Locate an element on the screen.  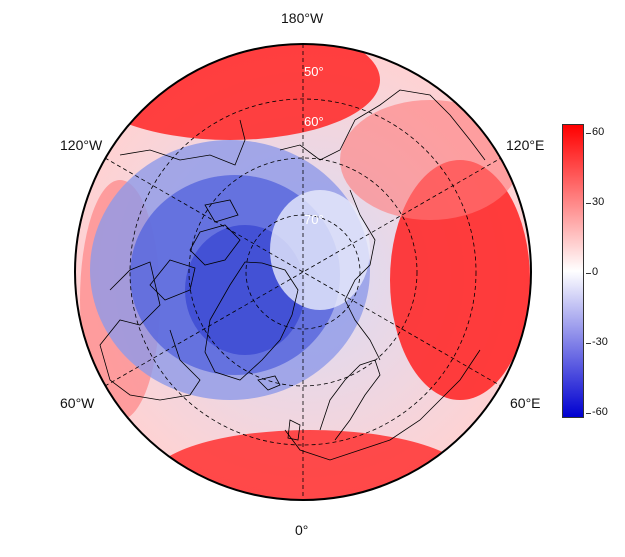
longitude-label-lower-right: 60°E is located at coordinates (525, 403).